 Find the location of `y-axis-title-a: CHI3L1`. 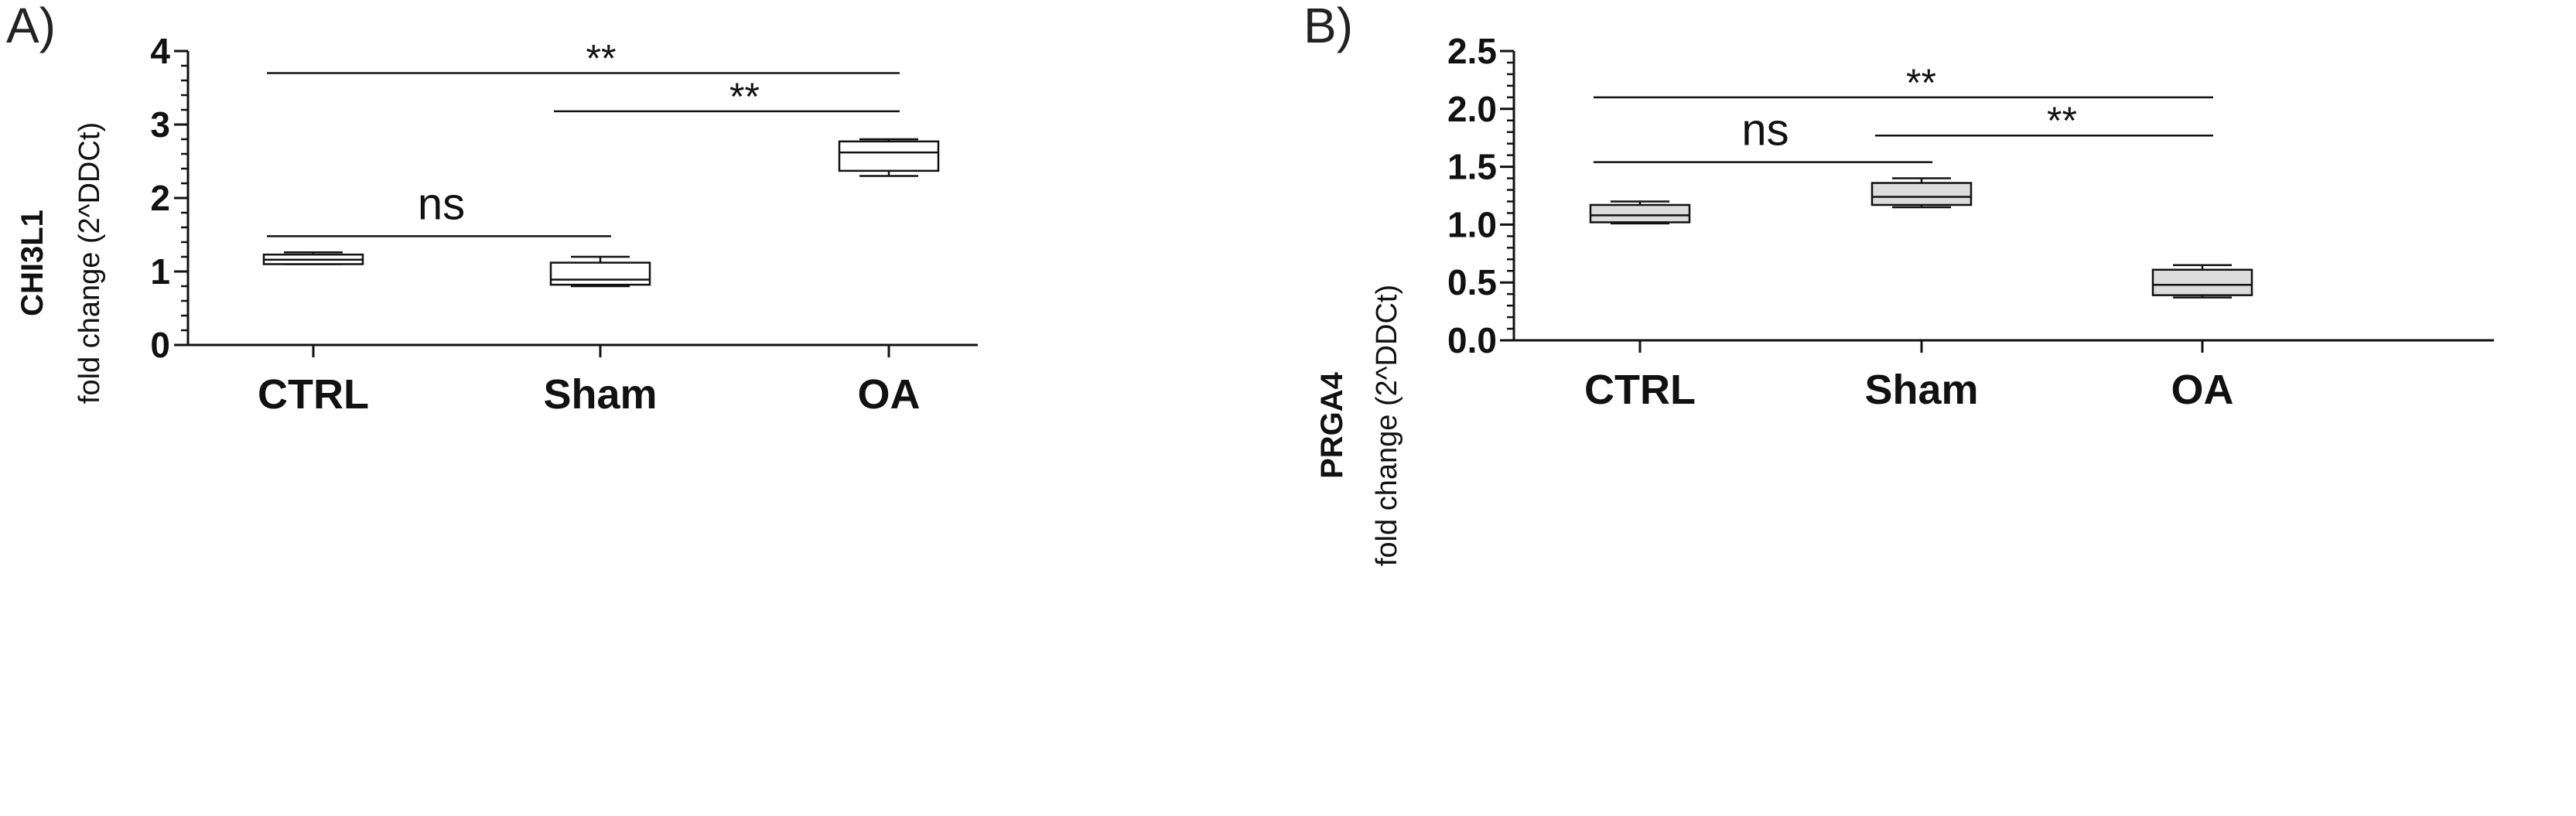

y-axis-title-a: CHI3L1 is located at coordinates (32, 263).